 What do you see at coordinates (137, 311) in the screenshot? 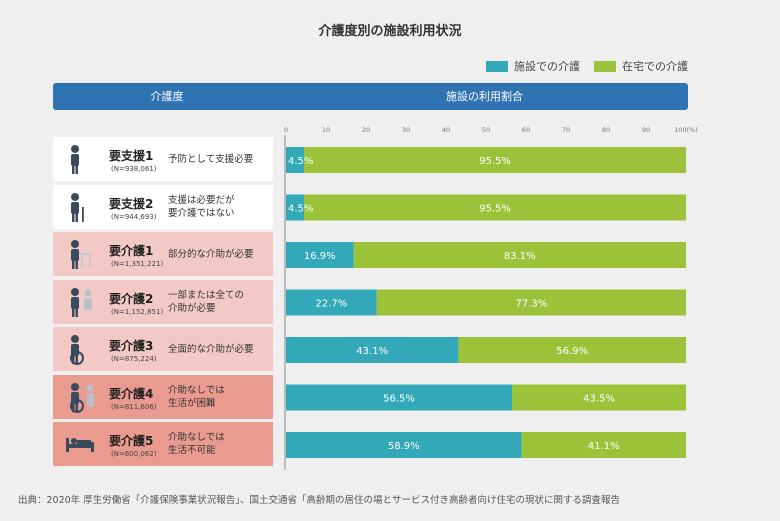
I see `sample-size-label: (N=1,152,851)` at bounding box center [137, 311].